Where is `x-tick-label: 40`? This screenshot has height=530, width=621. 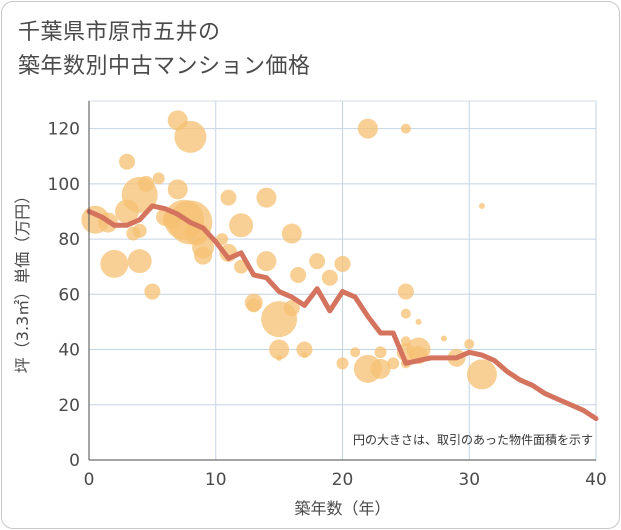 x-tick-label: 40 is located at coordinates (596, 480).